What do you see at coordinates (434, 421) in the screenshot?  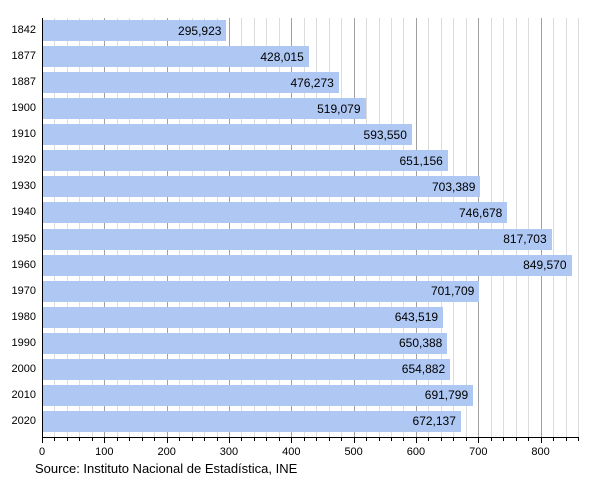 I see `bar-value-label: 672,137` at bounding box center [434, 421].